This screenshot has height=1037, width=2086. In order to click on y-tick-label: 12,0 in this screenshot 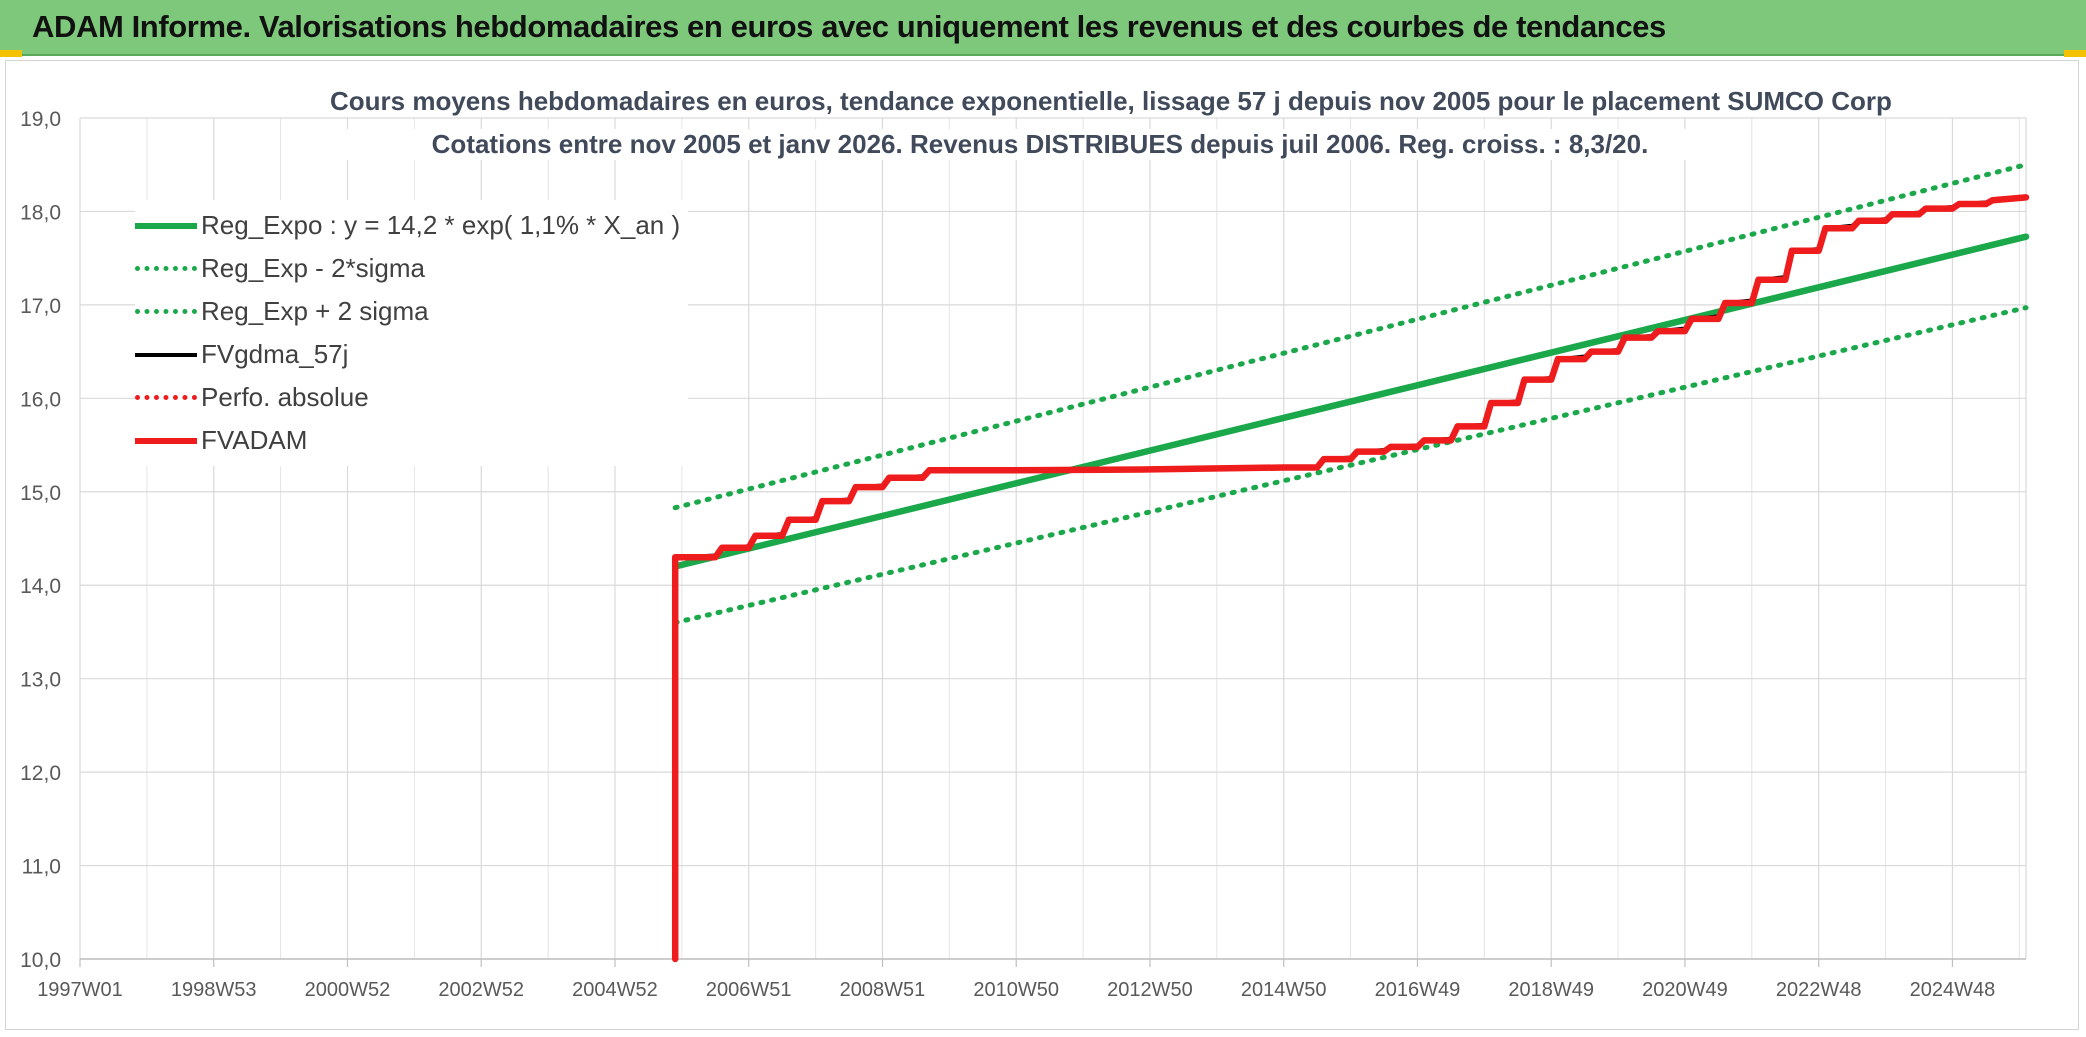, I will do `click(40, 773)`.